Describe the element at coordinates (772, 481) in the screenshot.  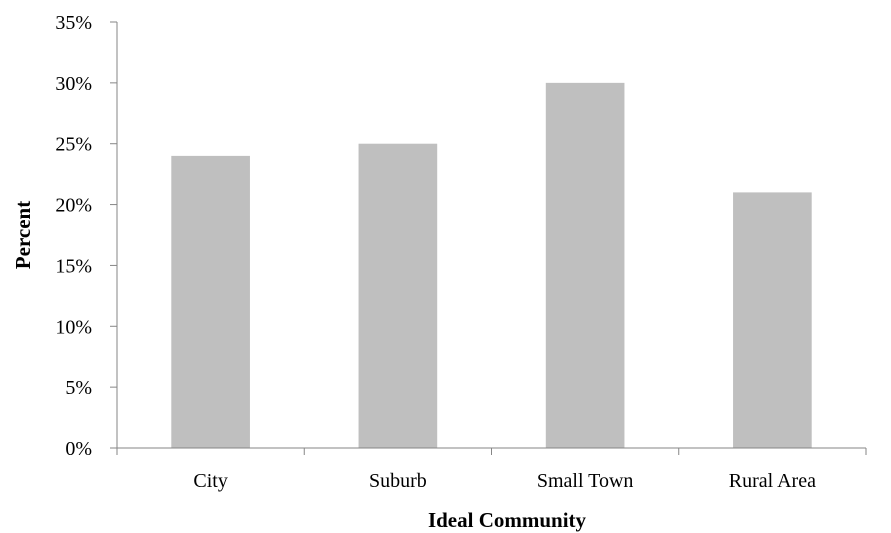
I see `x-tick-label: Rural Area` at that location.